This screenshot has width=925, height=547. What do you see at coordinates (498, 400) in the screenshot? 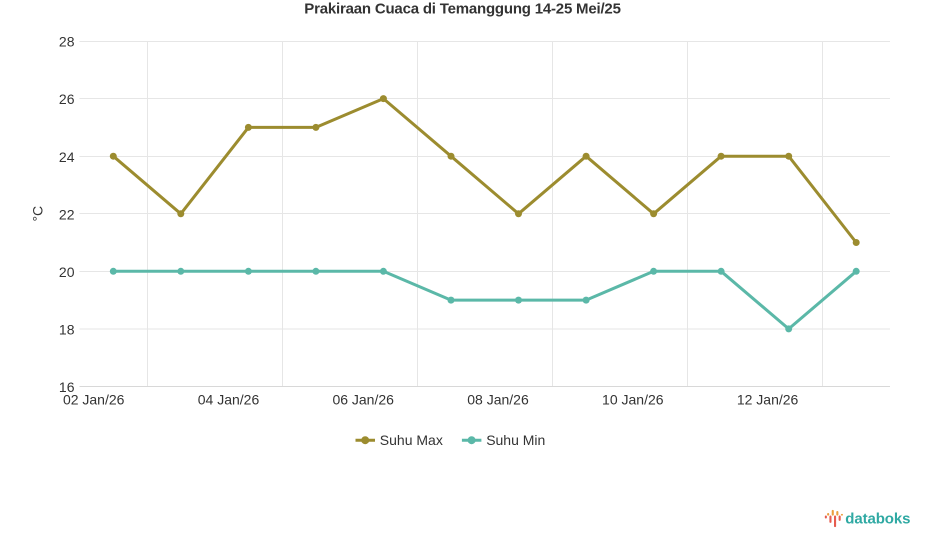
I see `svg-text: 08 Jan/26` at bounding box center [498, 400].